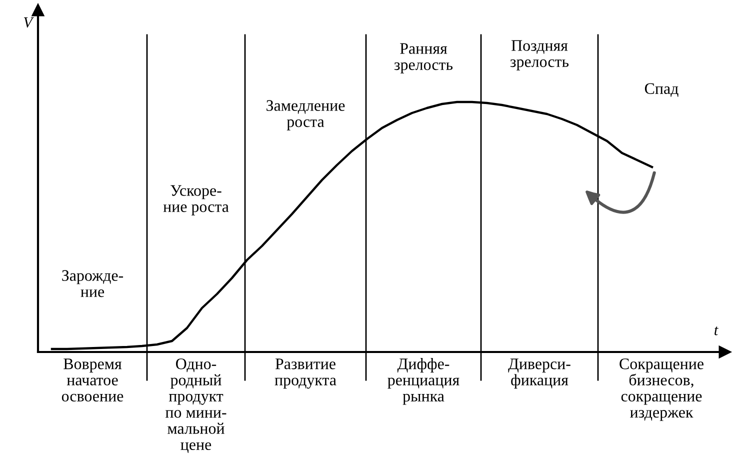 The width and height of the screenshot is (732, 473). I want to click on text: Спад, so click(661, 90).